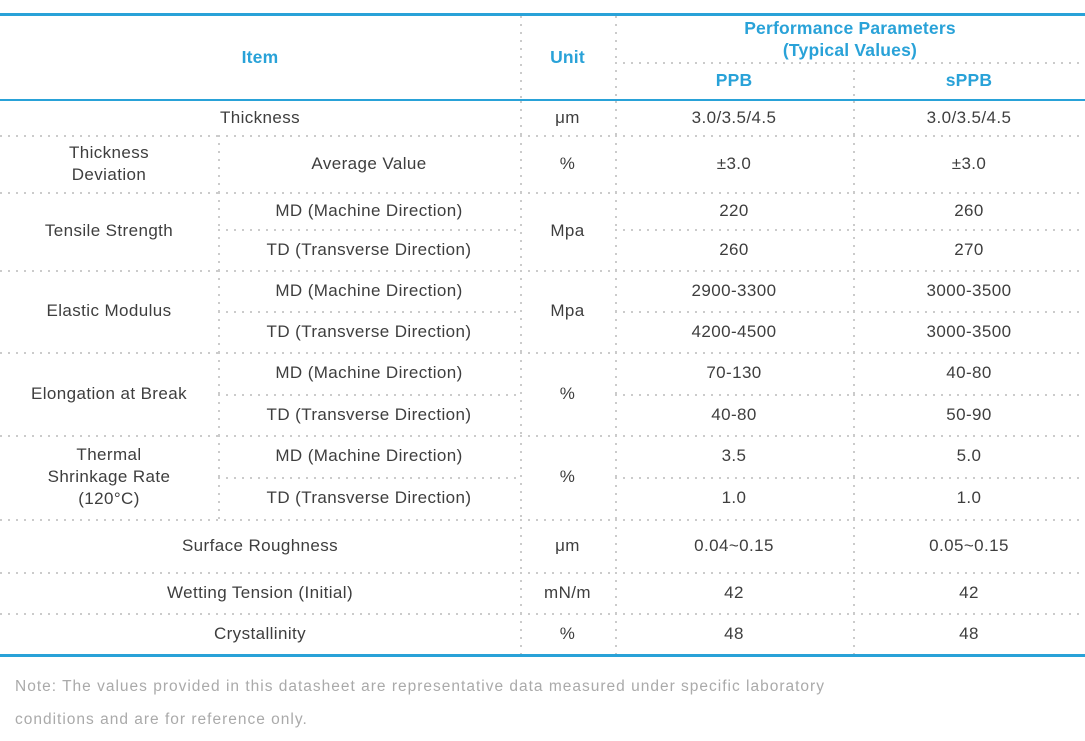  What do you see at coordinates (260, 545) in the screenshot?
I see `cell-surface-item: Surface Roughness` at bounding box center [260, 545].